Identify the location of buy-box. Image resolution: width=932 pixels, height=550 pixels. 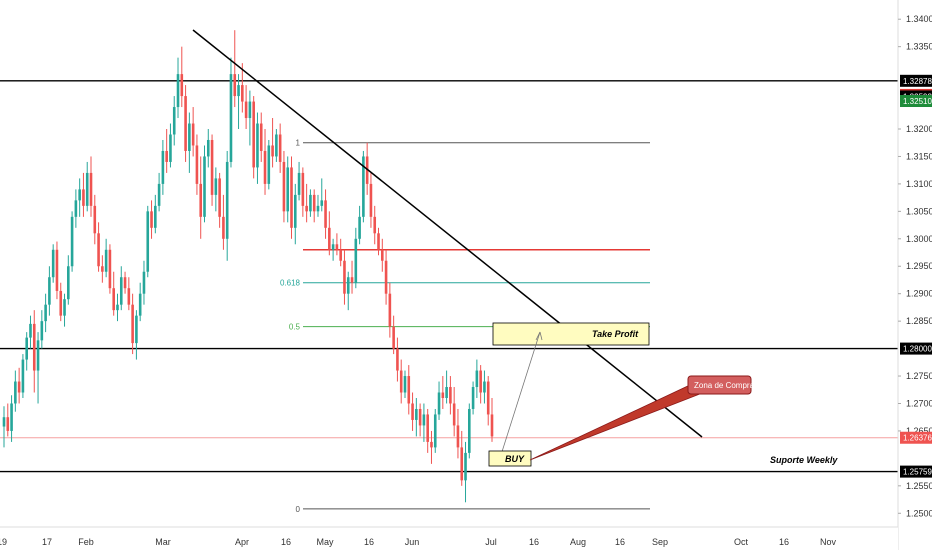
(510, 458).